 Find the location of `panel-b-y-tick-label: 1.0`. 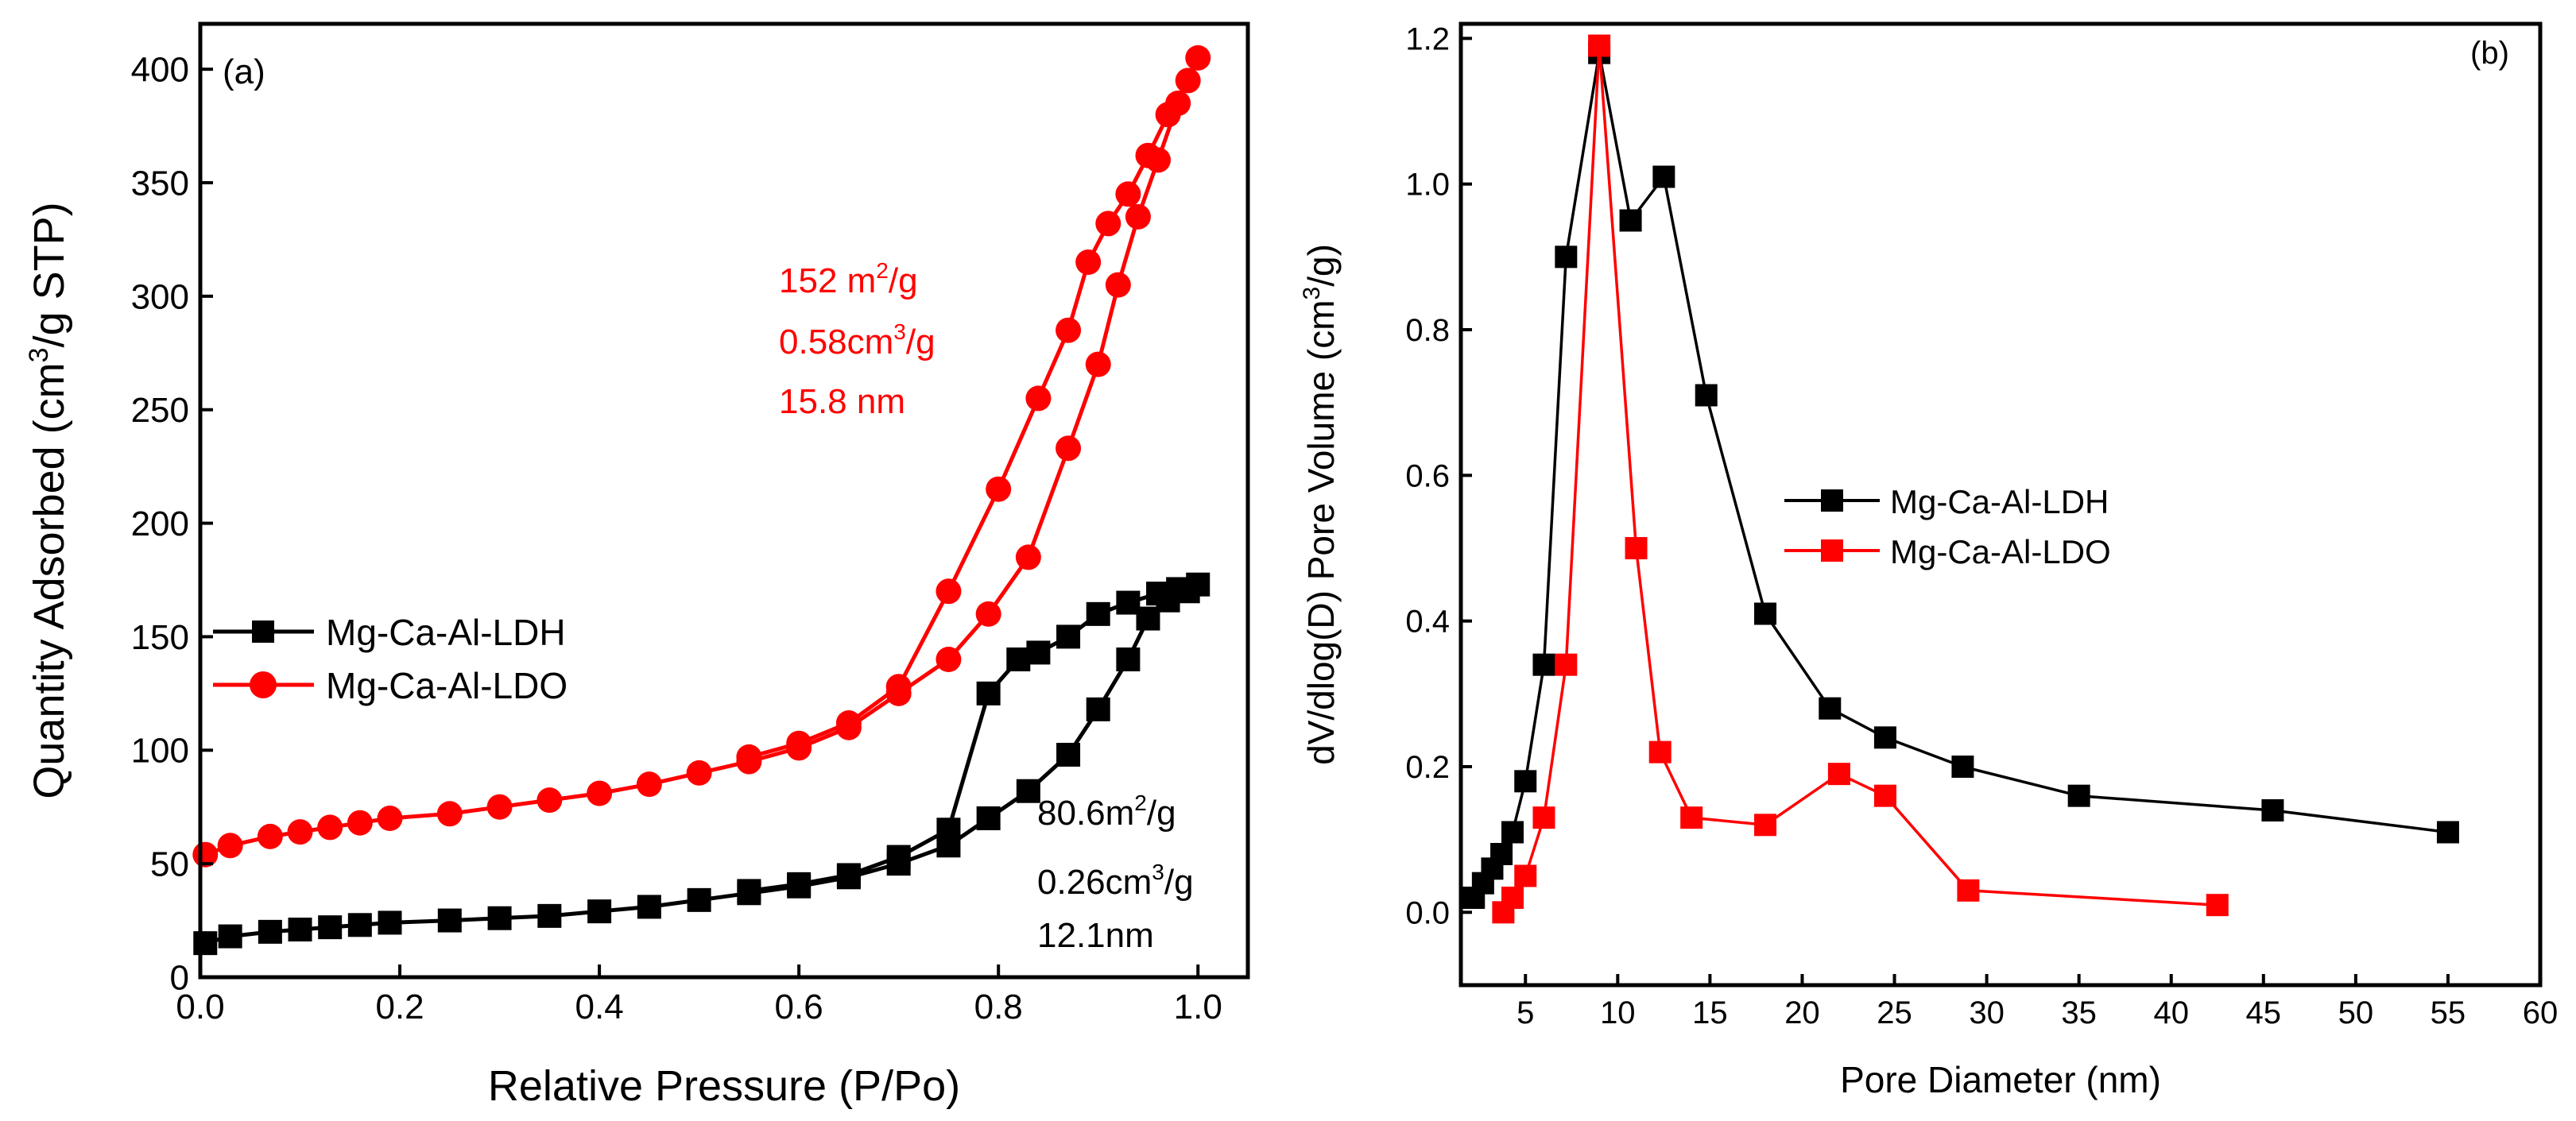

panel-b-y-tick-label: 1.0 is located at coordinates (1427, 185).